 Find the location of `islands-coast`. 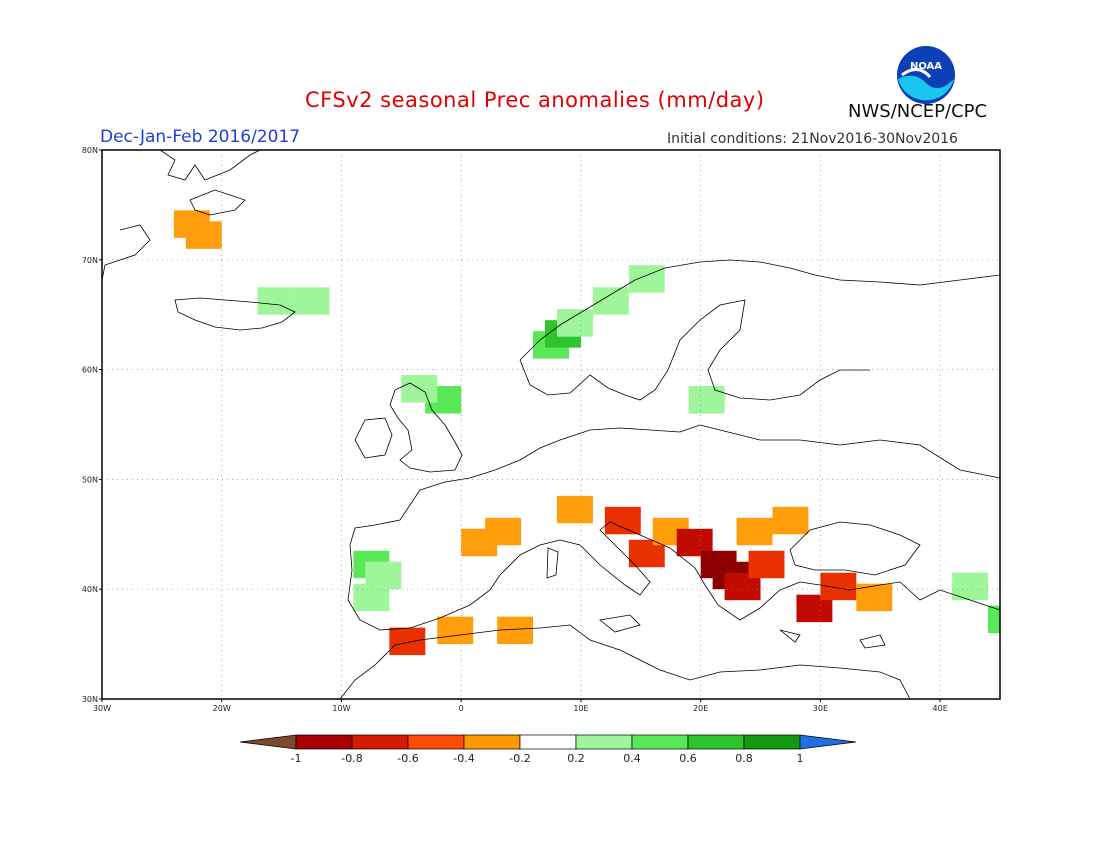

islands-coast is located at coordinates (716, 598).